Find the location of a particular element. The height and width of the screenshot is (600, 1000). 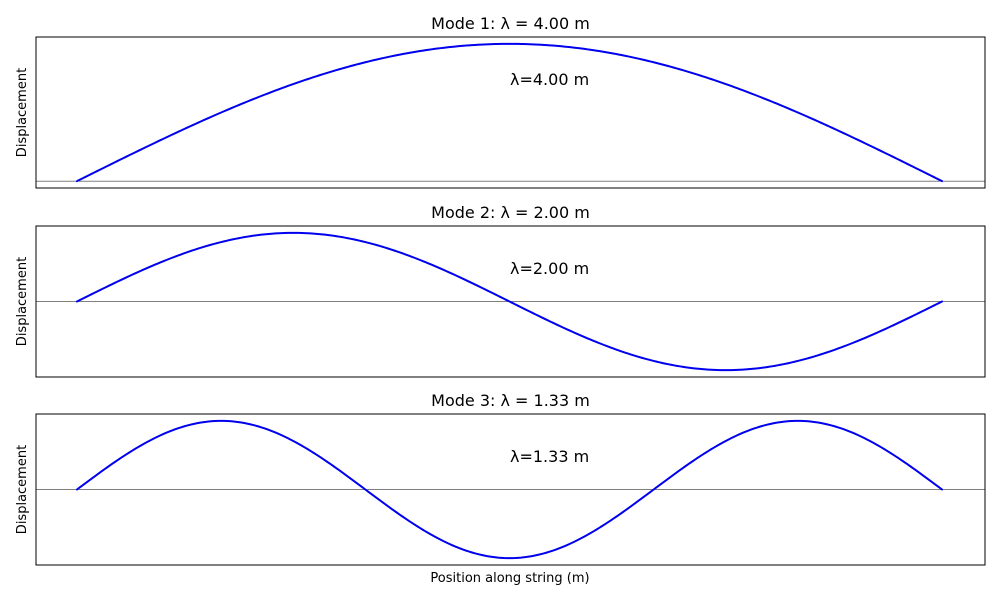

x-axis-label: Position along string (m) is located at coordinates (509, 578).